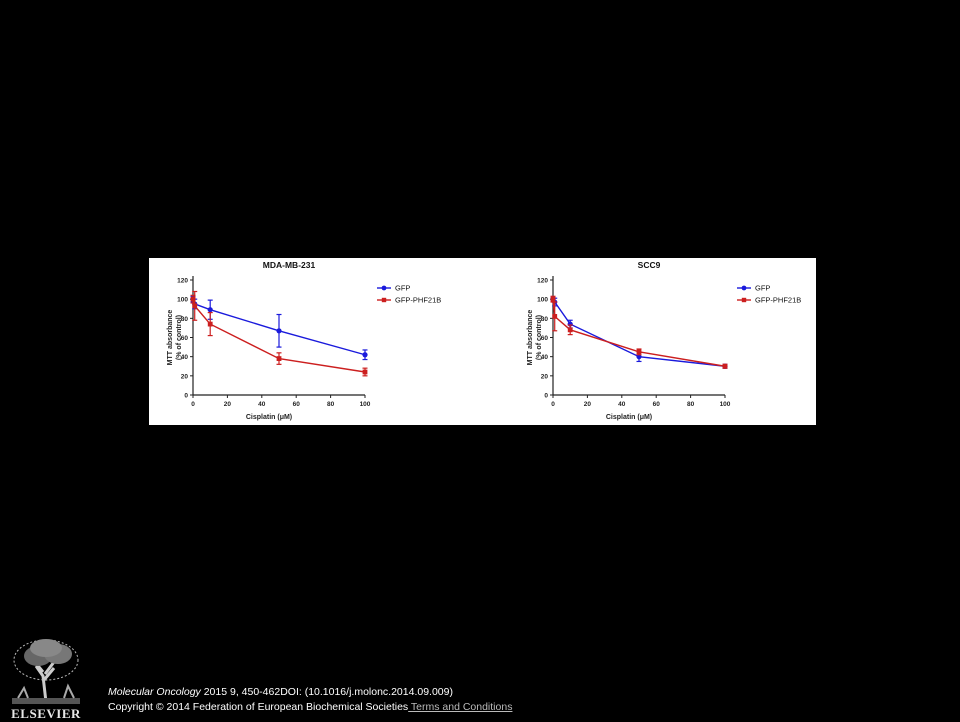 The width and height of the screenshot is (960, 722). I want to click on publisher-logo: ELSEVIER, so click(46, 678).